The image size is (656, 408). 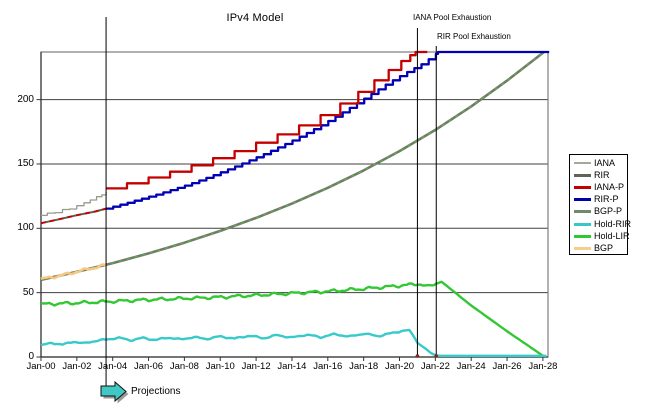 I want to click on legend-item-rir-p: RIR-P, so click(x=600, y=200).